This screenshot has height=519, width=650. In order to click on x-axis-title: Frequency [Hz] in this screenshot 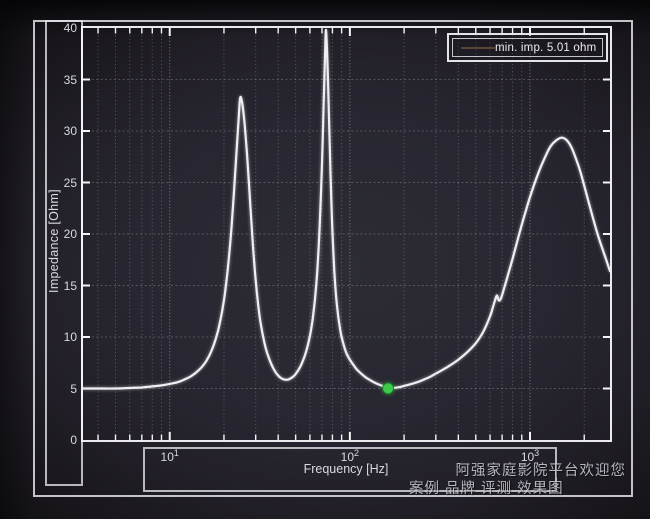, I will do `click(346, 469)`.